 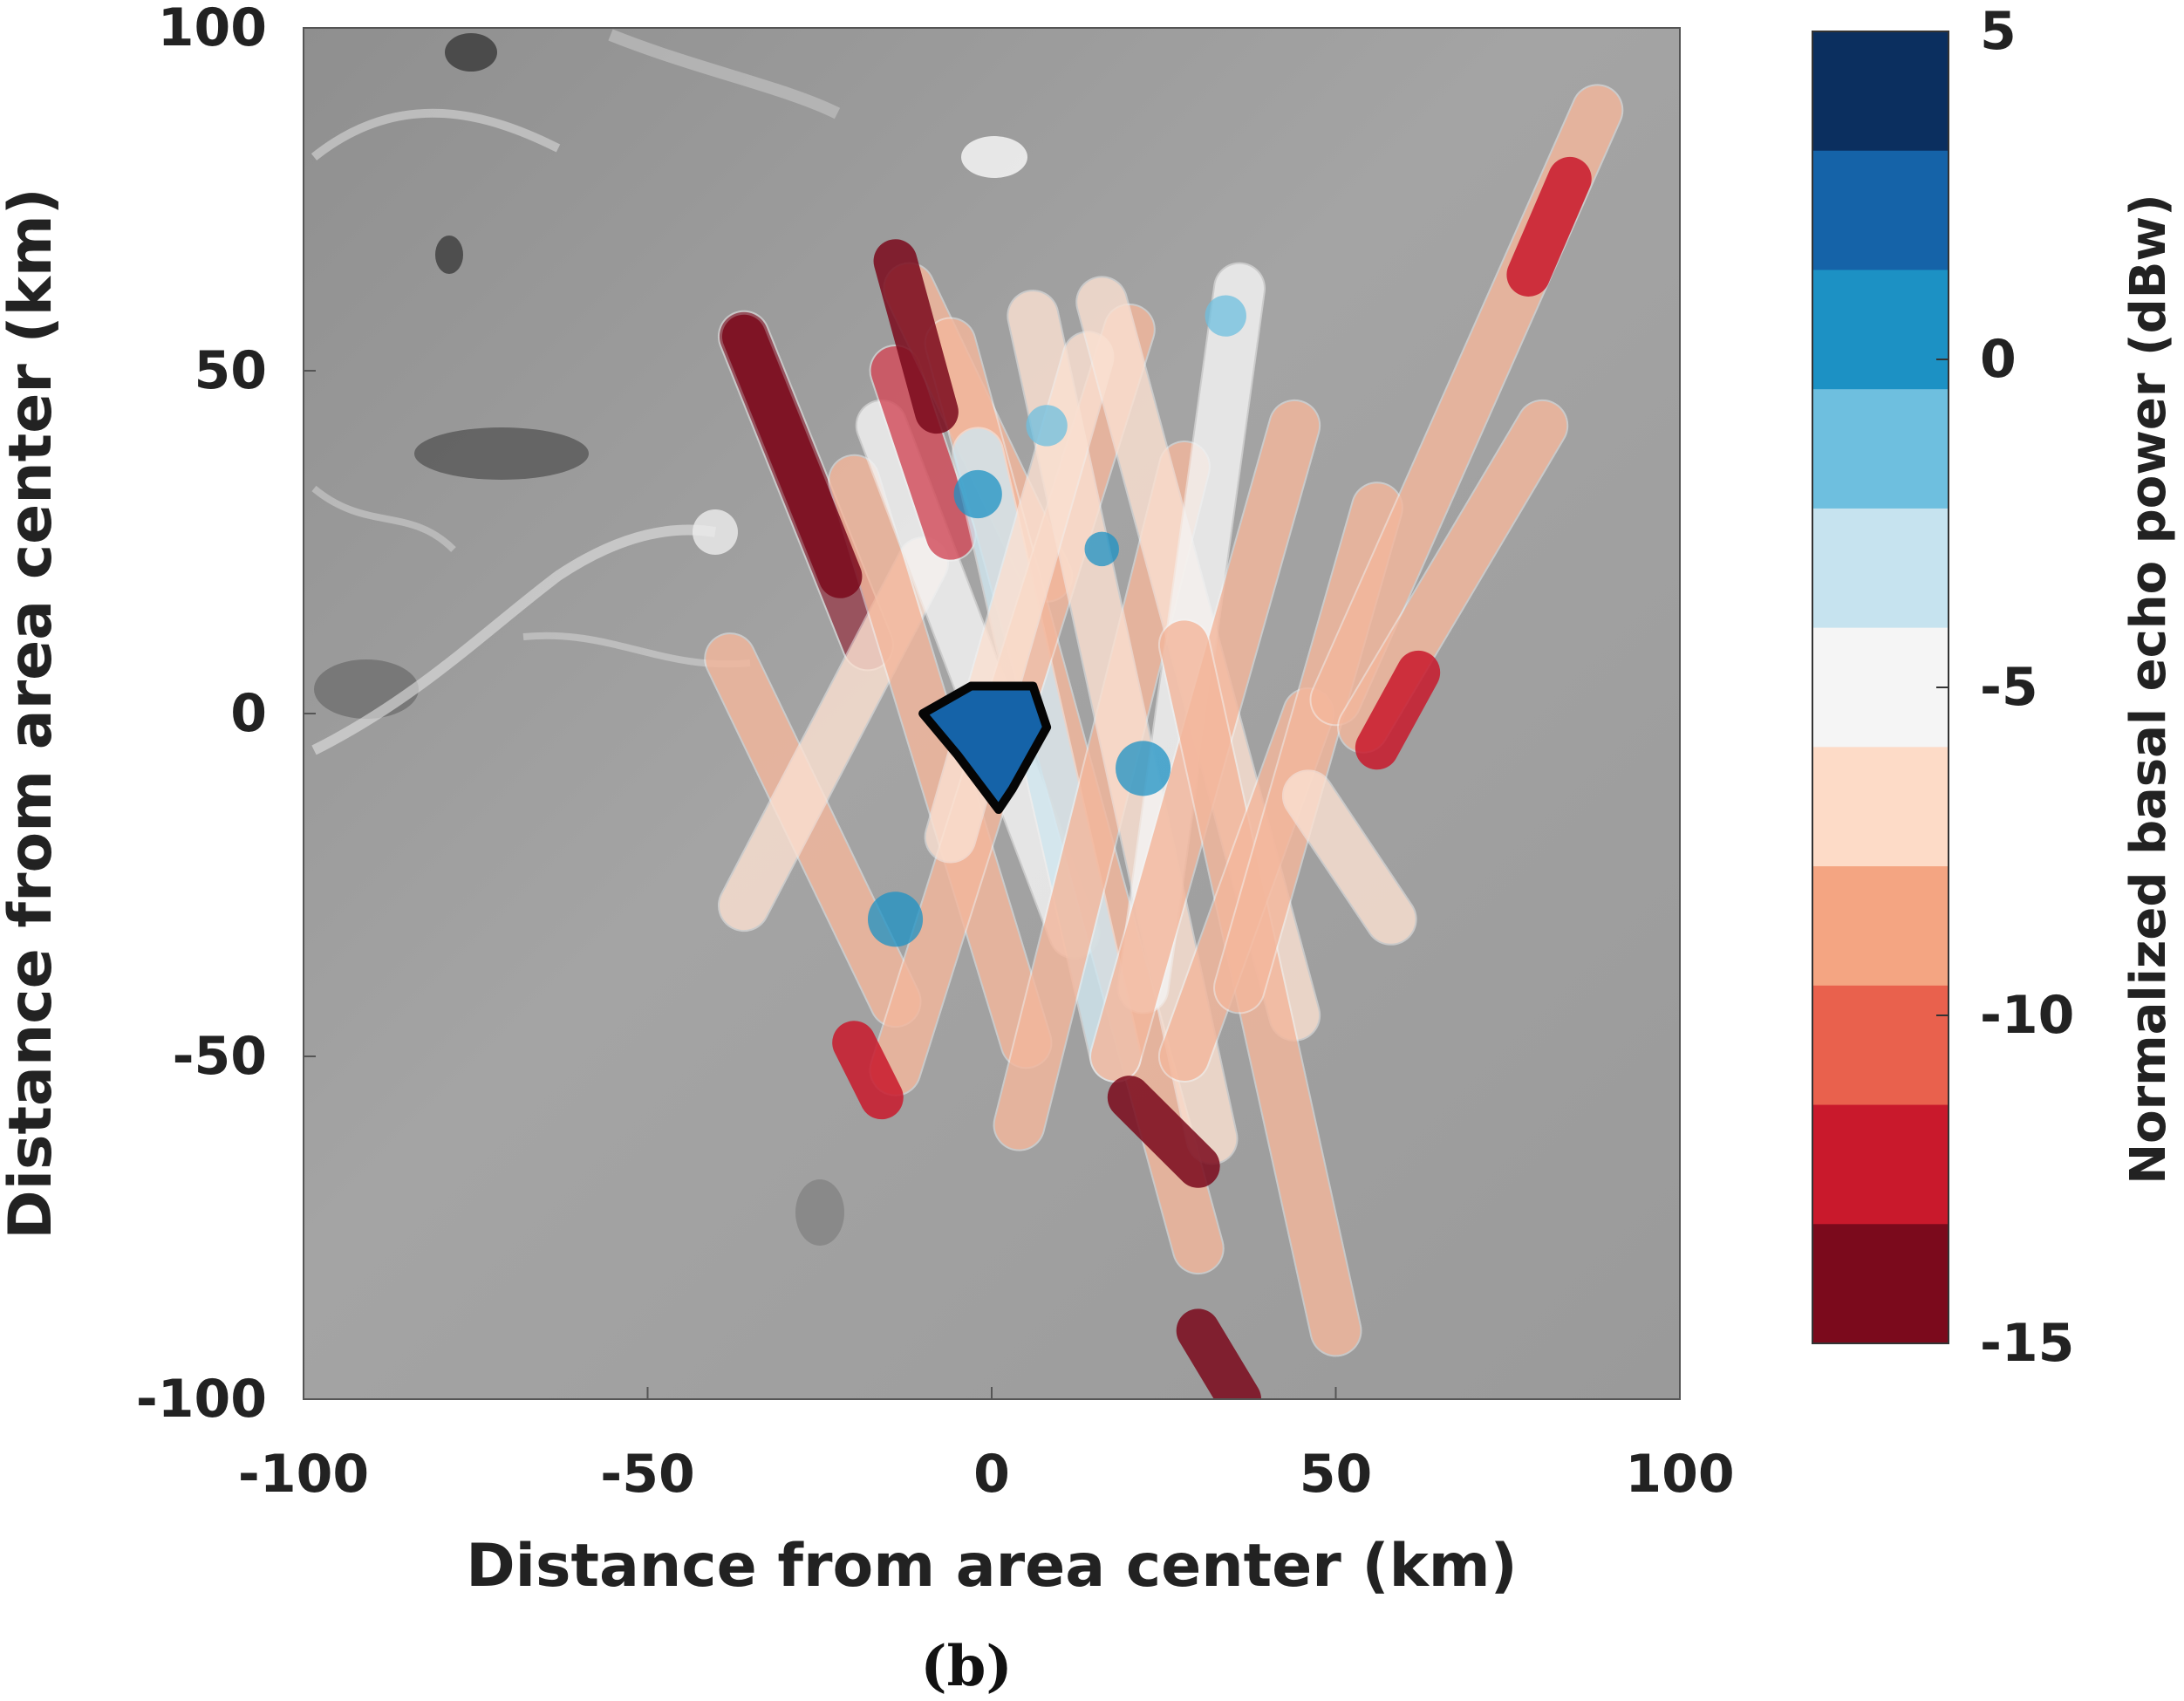 I want to click on x-tick-label: 0, so click(x=991, y=1474).